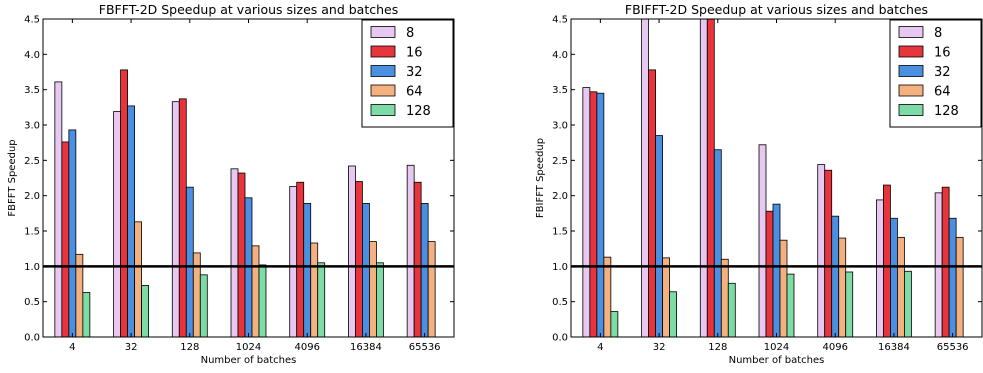 The width and height of the screenshot is (983, 373). Describe the element at coordinates (32, 267) in the screenshot. I see `y-tick-label: 1.0` at that location.